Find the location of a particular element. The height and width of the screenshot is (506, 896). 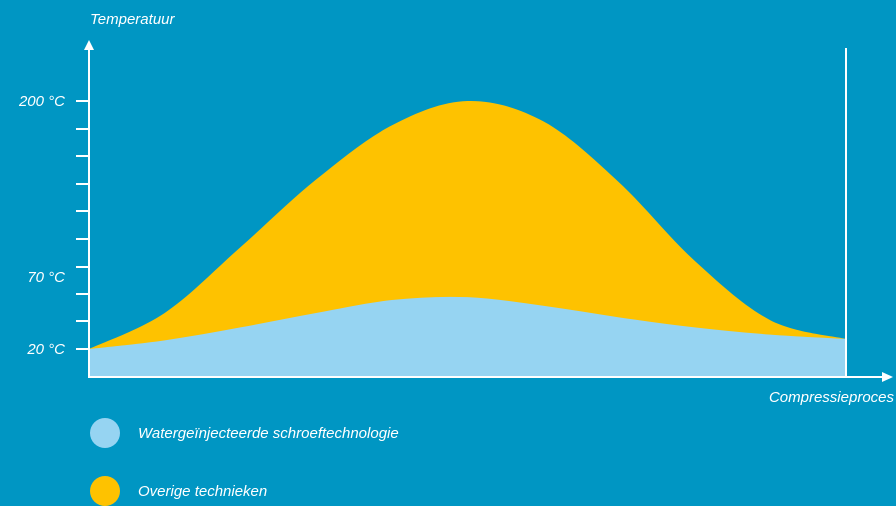

legend-item-water: Watergeïnjecteerde schroeftechnologie is located at coordinates (244, 433).